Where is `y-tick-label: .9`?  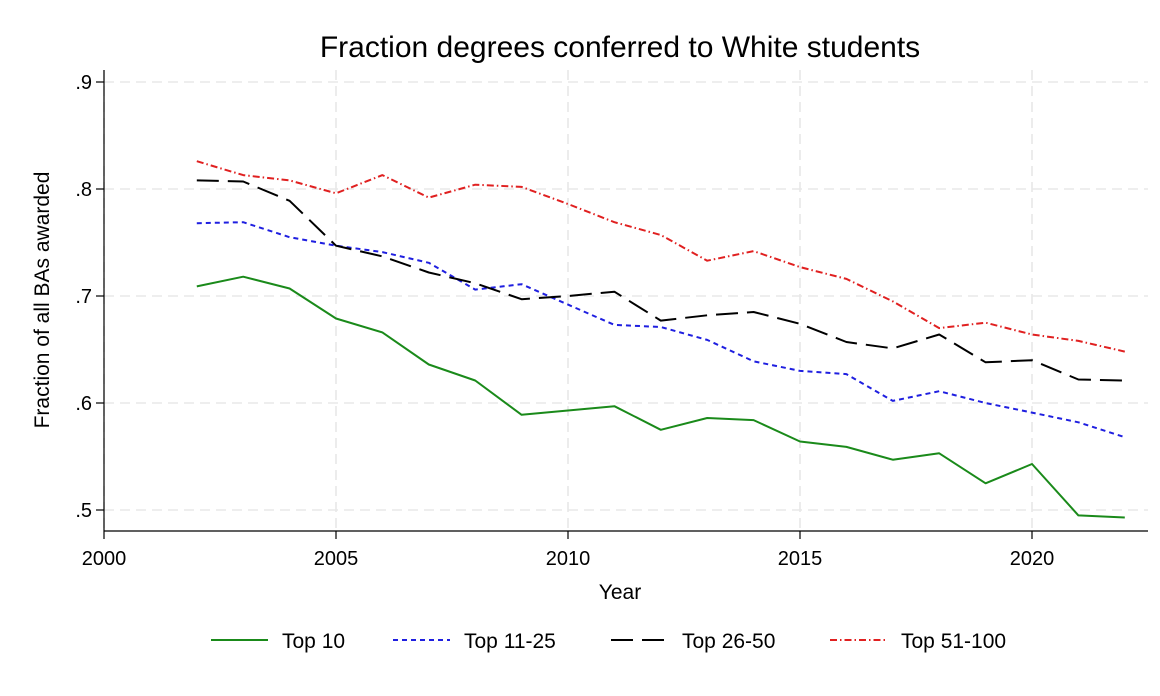
y-tick-label: .9 is located at coordinates (83, 83).